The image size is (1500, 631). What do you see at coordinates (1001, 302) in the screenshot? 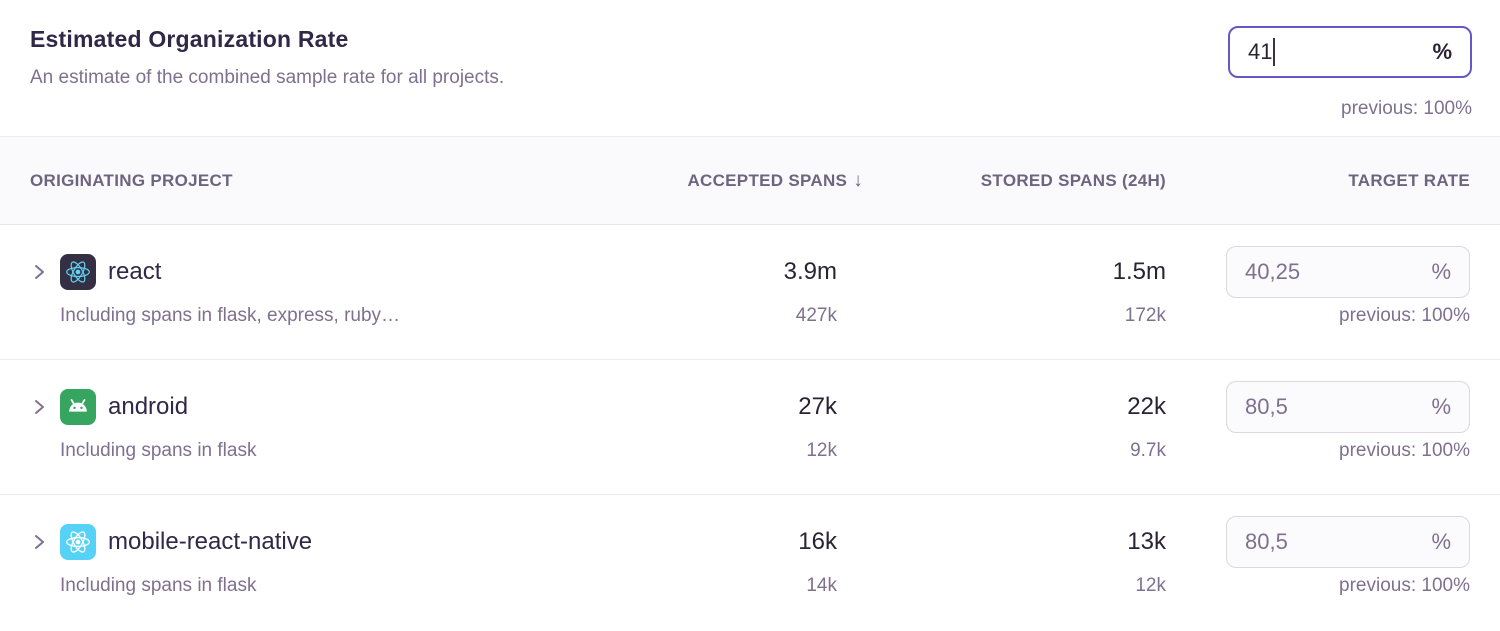
I see `stored-spans-cell: 1.5m 172k` at bounding box center [1001, 302].